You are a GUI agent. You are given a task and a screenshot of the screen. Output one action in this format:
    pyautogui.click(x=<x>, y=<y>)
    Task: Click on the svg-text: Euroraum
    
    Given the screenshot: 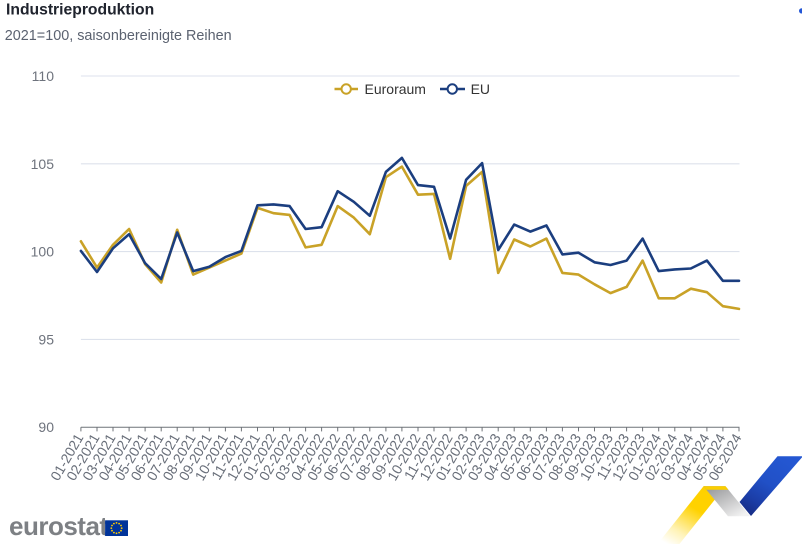 What is the action you would take?
    pyautogui.click(x=395, y=89)
    